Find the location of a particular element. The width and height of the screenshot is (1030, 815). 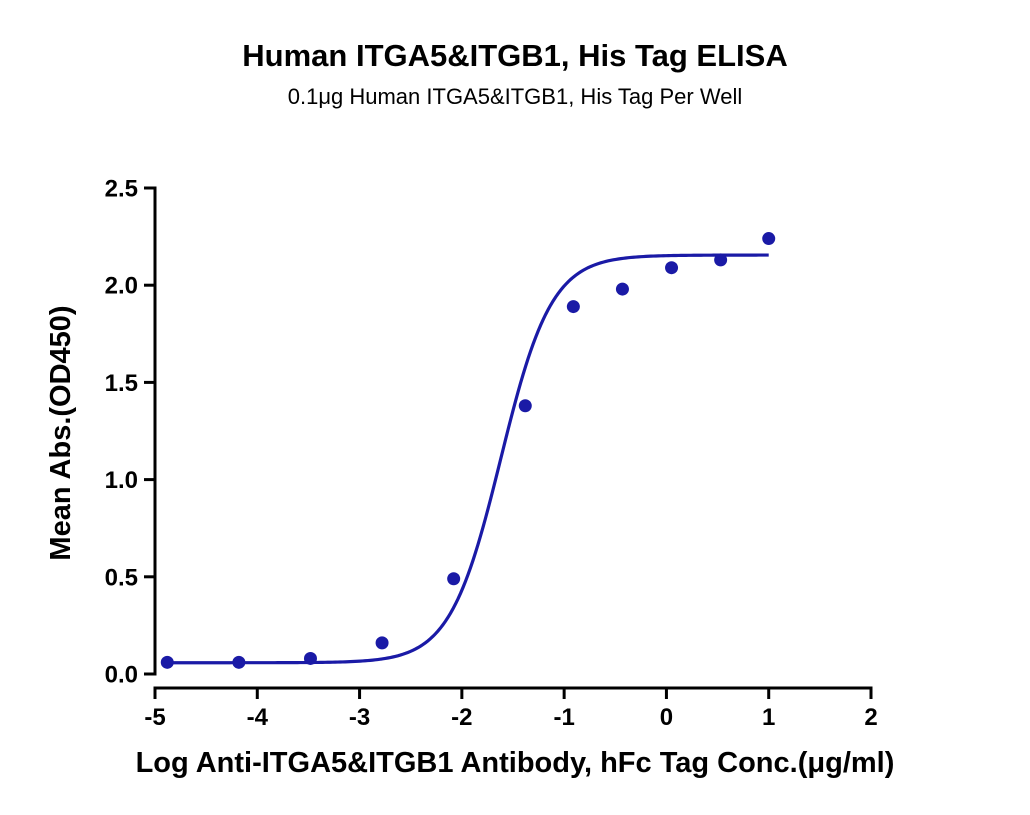

x-tick-label: 1 is located at coordinates (768, 717).